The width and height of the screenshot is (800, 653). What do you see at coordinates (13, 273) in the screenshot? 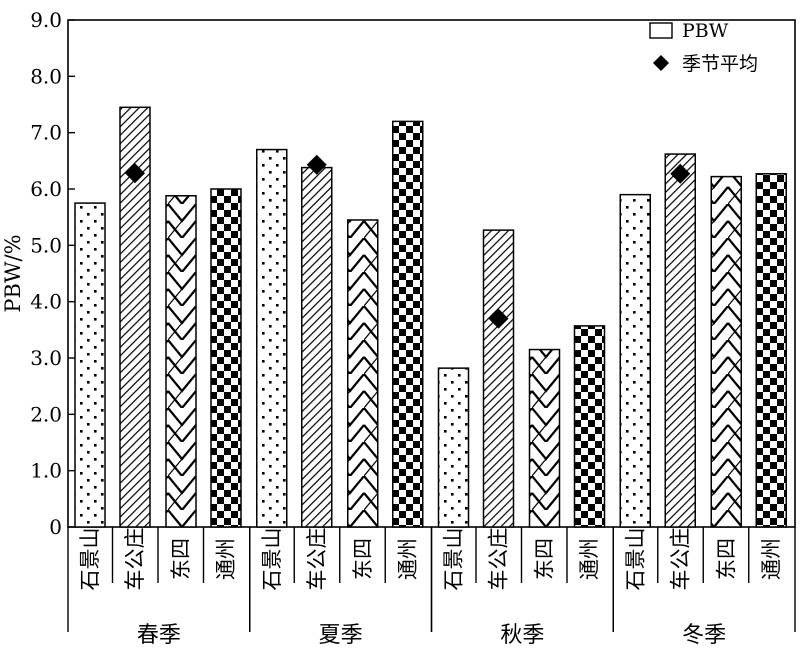
I see `y-axis-title: PBW/%` at bounding box center [13, 273].